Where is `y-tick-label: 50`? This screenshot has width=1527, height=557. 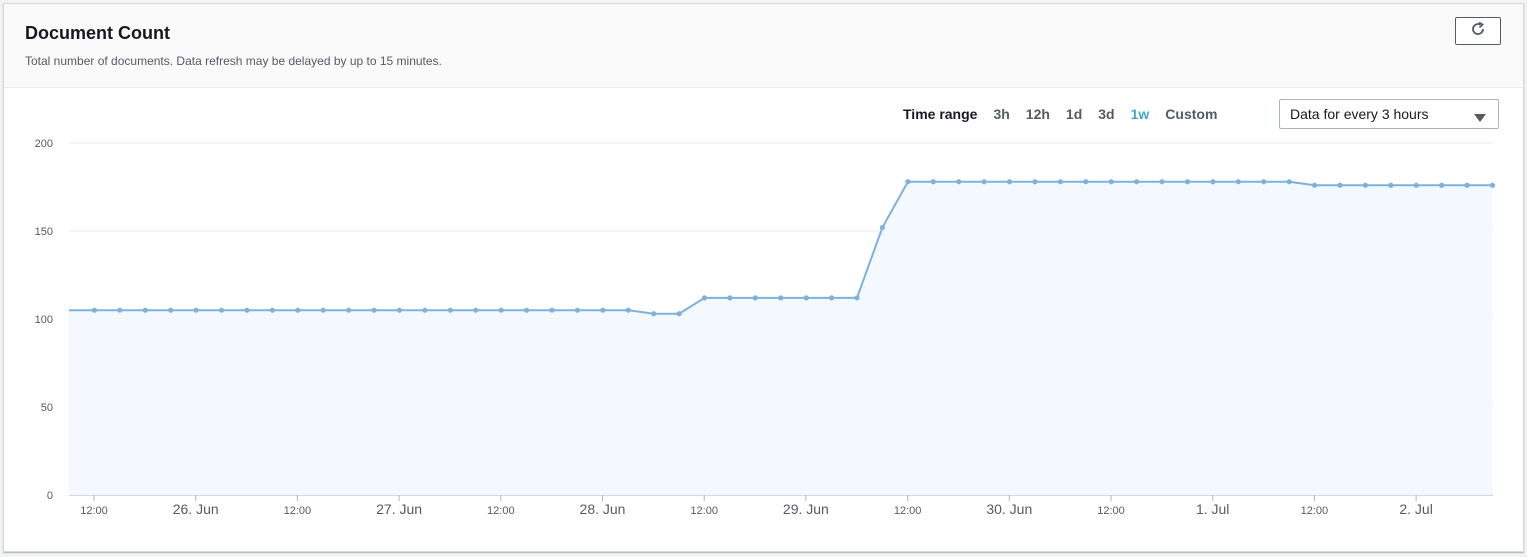
y-tick-label: 50 is located at coordinates (47, 408).